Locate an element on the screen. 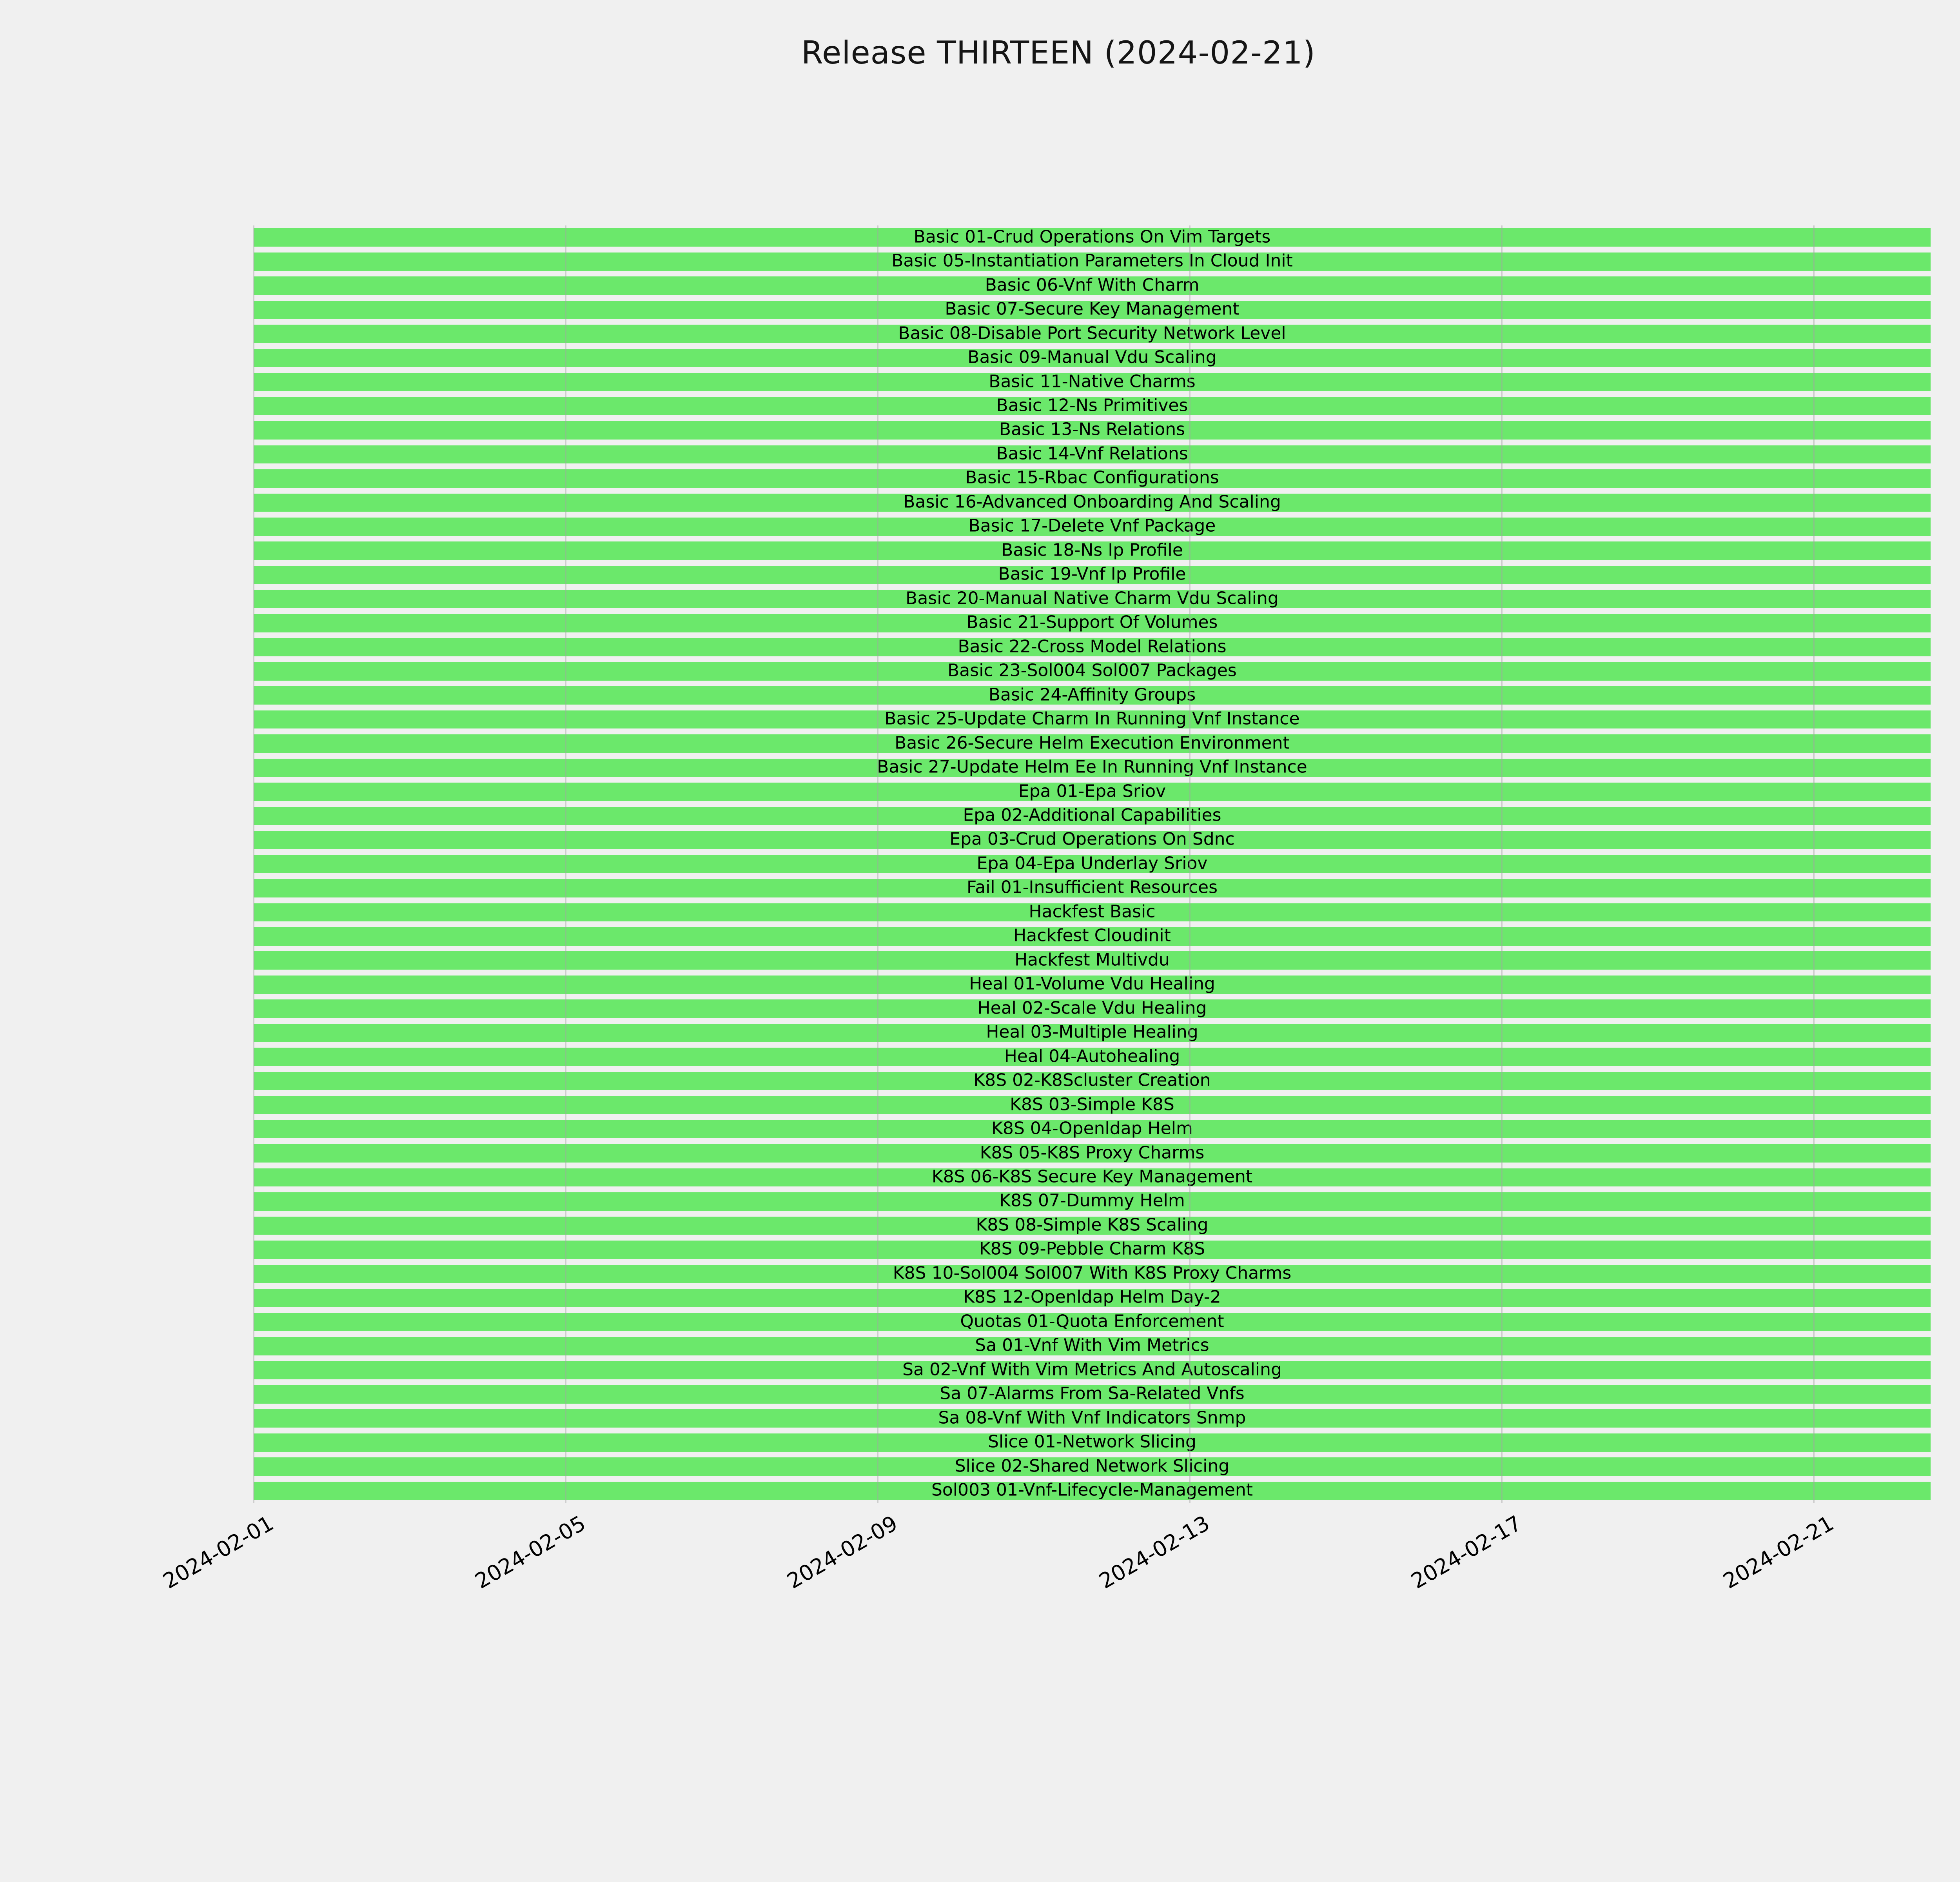 The height and width of the screenshot is (1882, 1960). gantt-bar: Epa 03-Crud Operations On Sdnc is located at coordinates (1092, 839).